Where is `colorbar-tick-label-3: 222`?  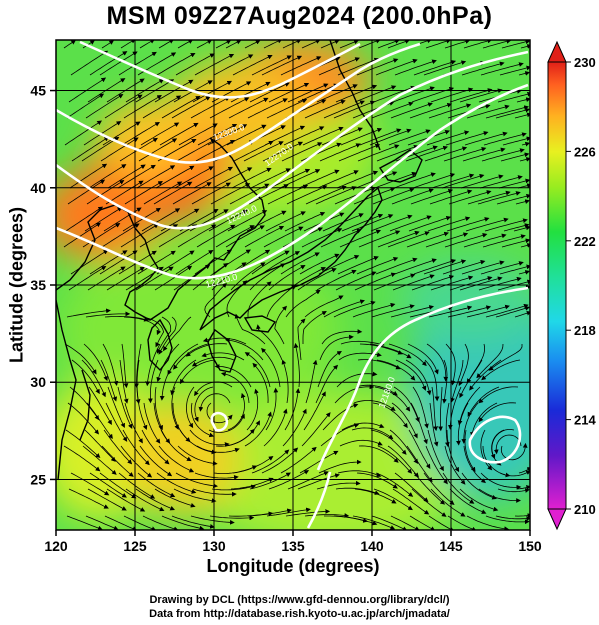 colorbar-tick-label-3: 222 is located at coordinates (585, 241).